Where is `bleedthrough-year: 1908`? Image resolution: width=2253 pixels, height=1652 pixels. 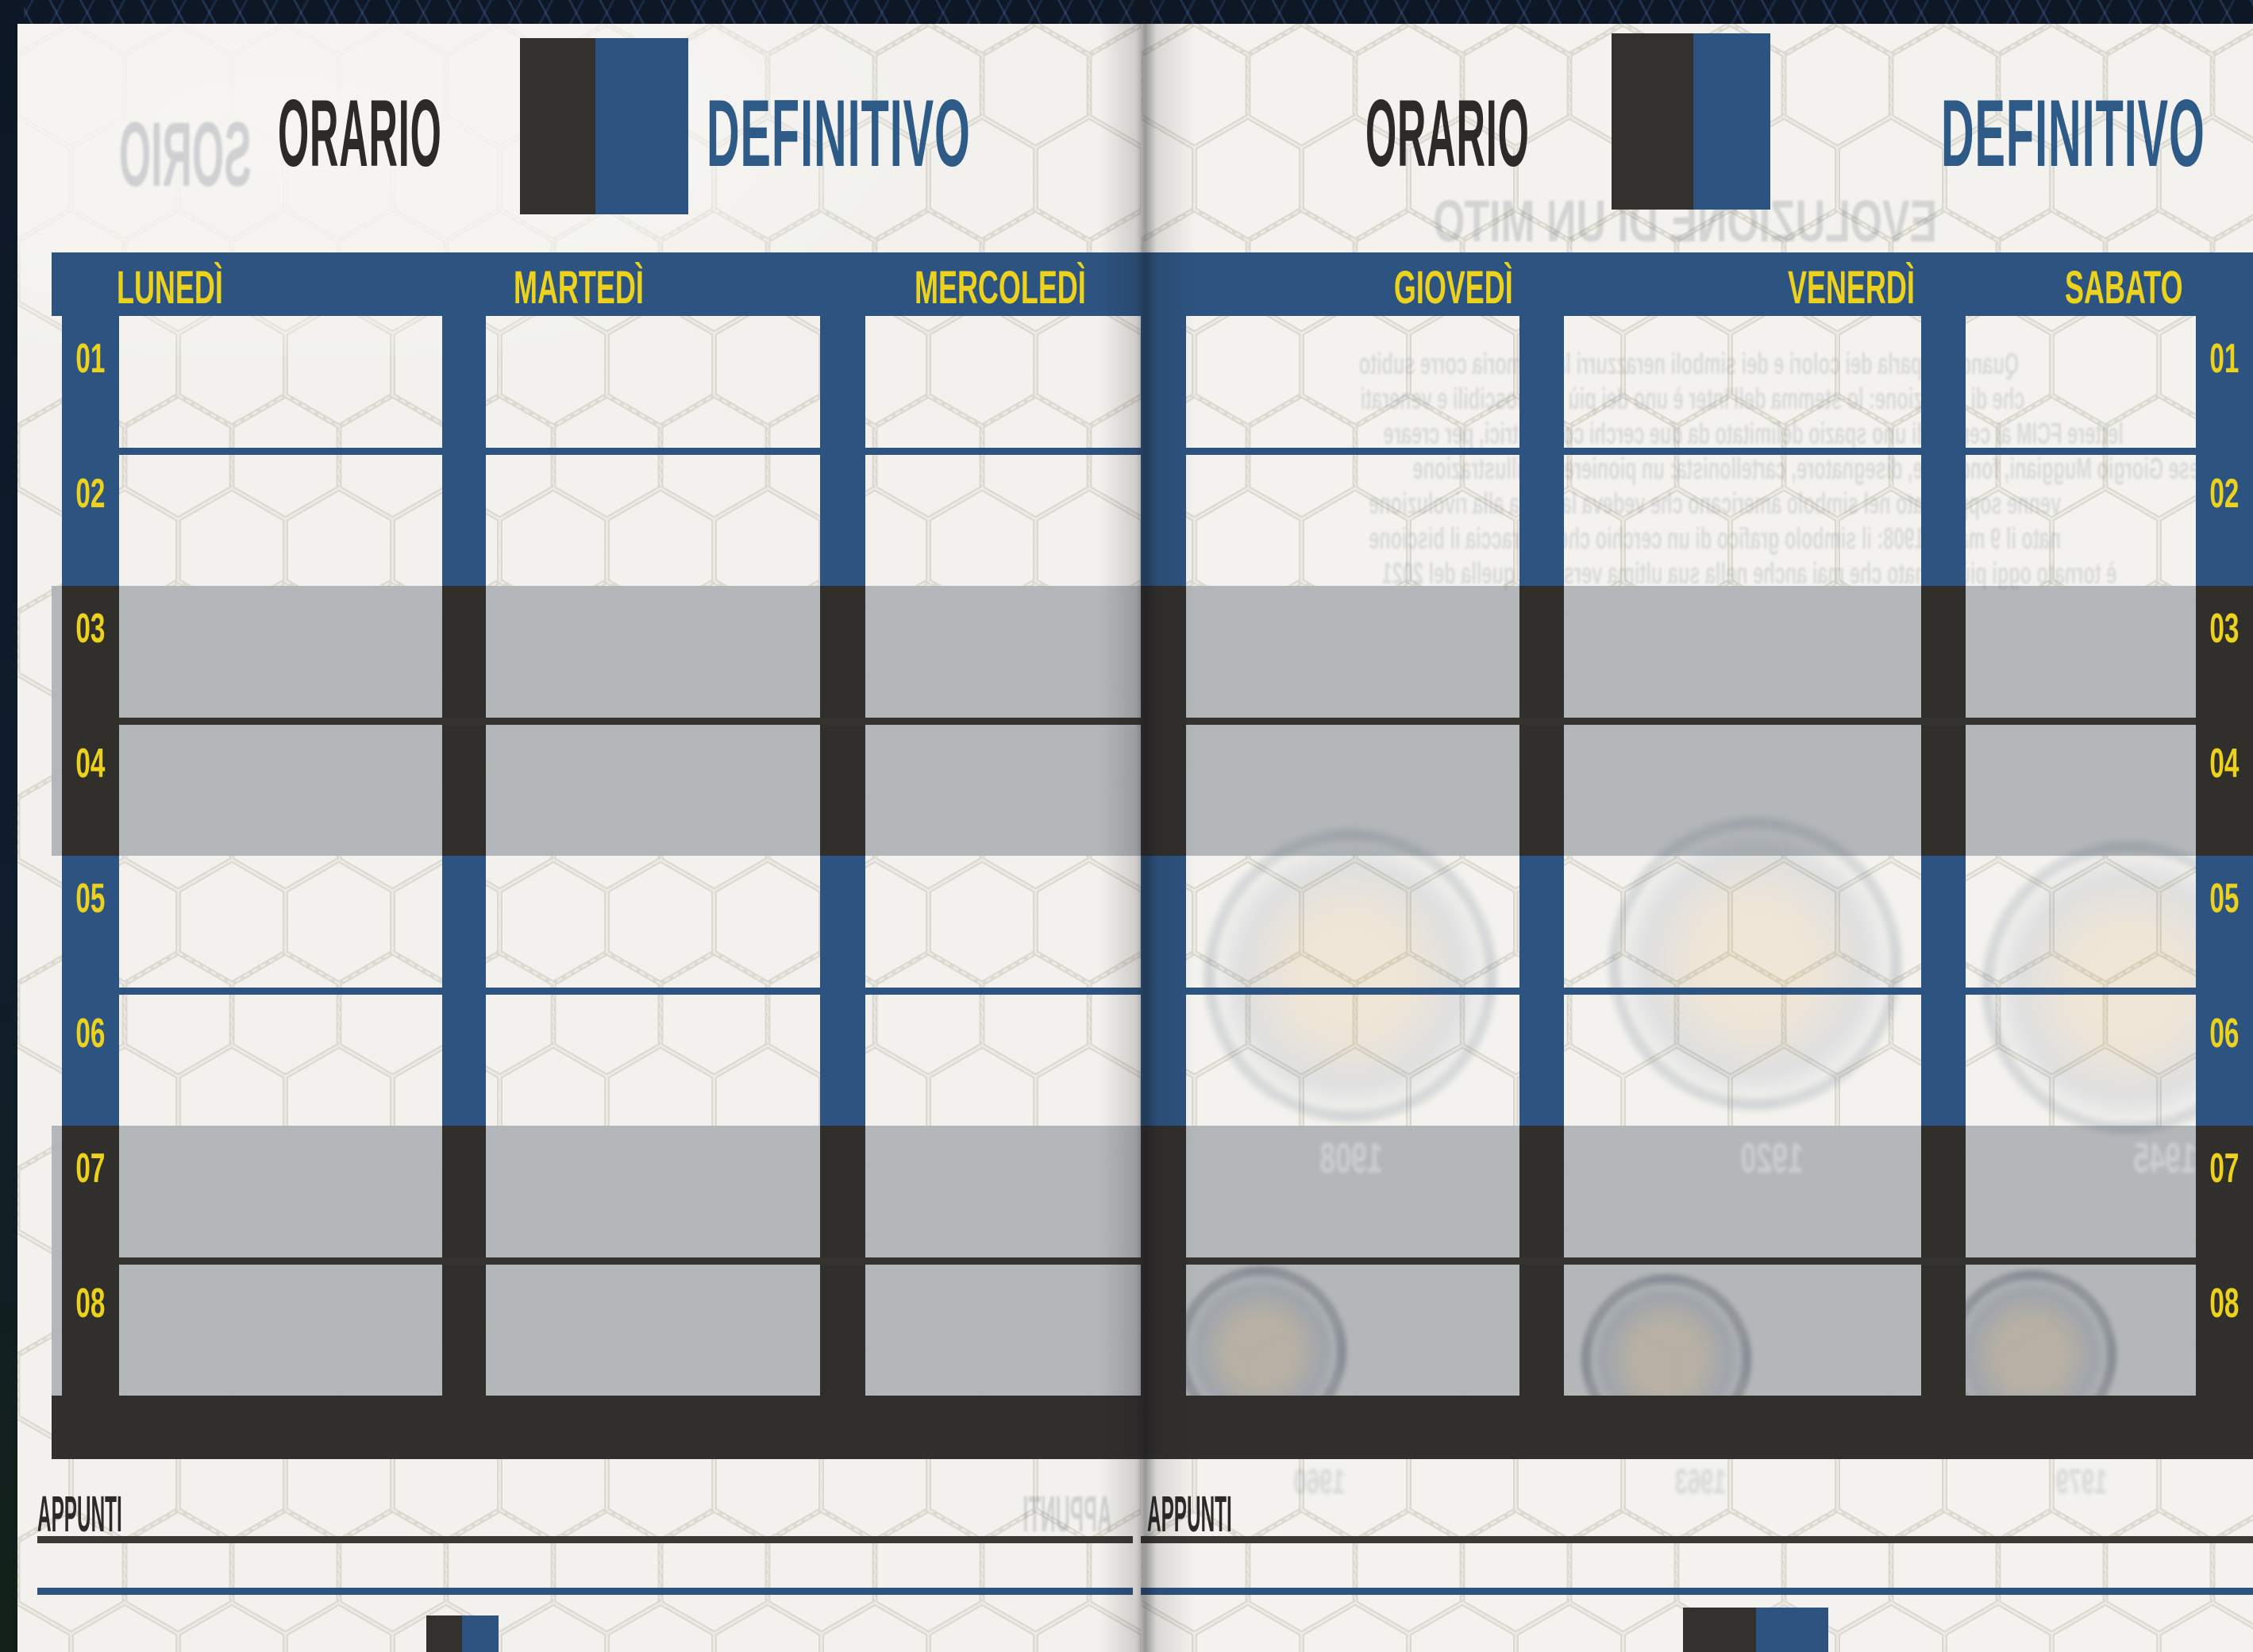
bleedthrough-year: 1908 is located at coordinates (1351, 1158).